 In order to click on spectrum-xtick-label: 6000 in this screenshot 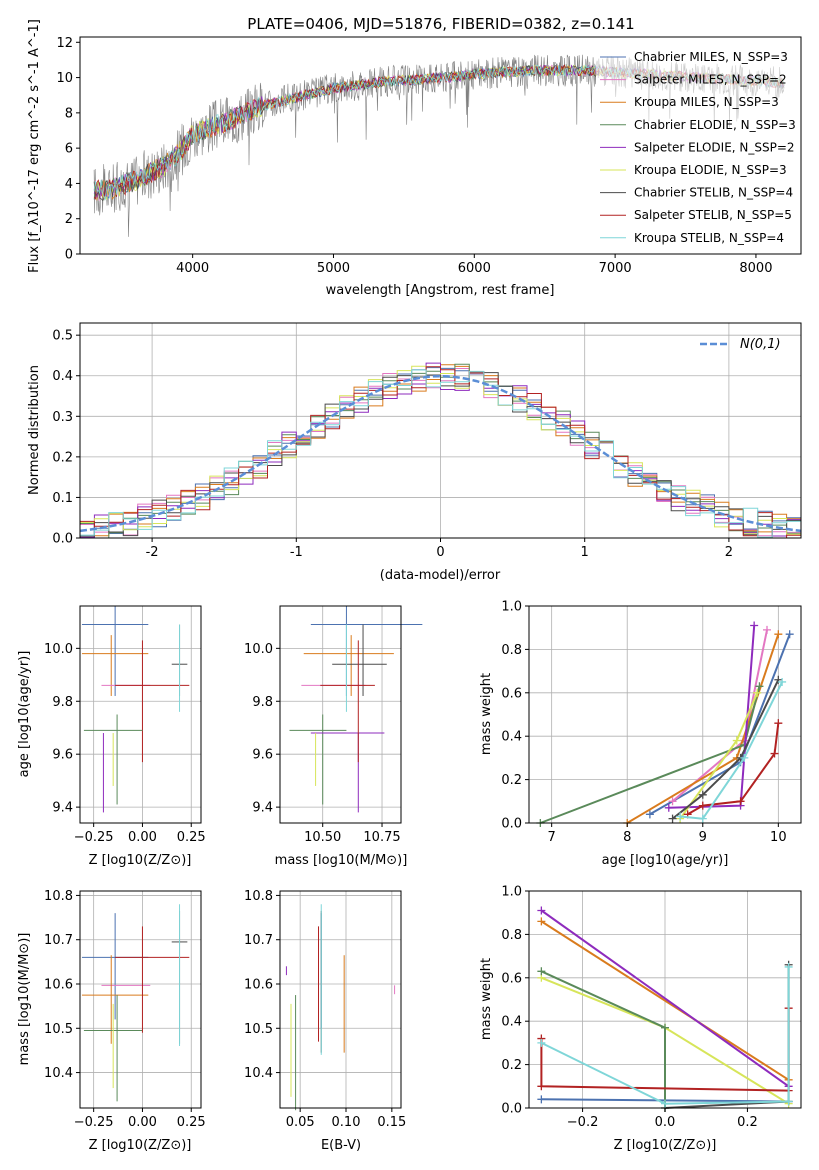, I will do `click(474, 268)`.